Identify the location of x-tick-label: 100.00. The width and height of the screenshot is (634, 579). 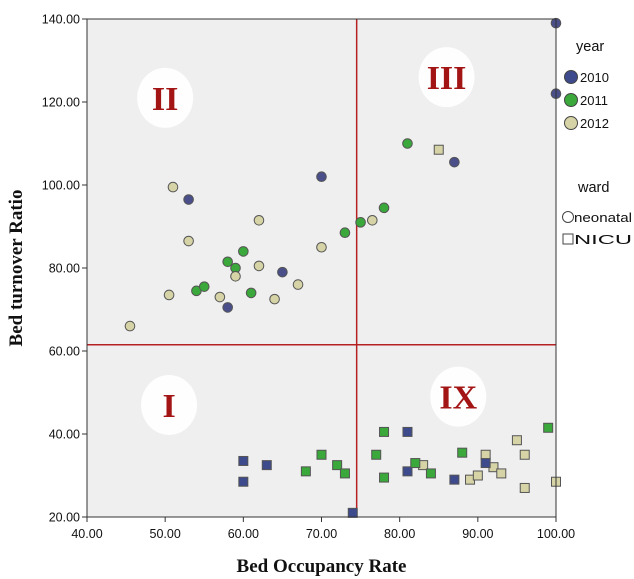
(556, 534).